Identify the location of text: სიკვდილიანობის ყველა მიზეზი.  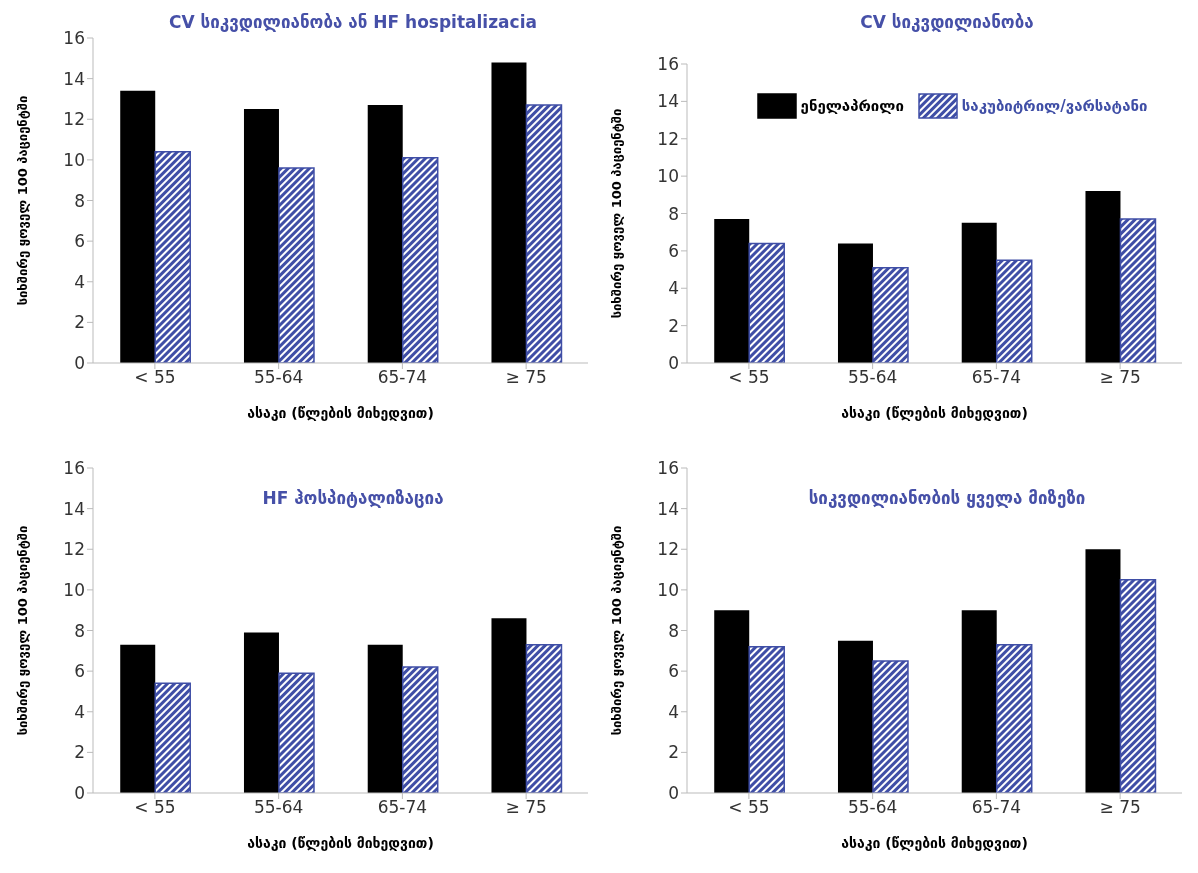
(947, 498).